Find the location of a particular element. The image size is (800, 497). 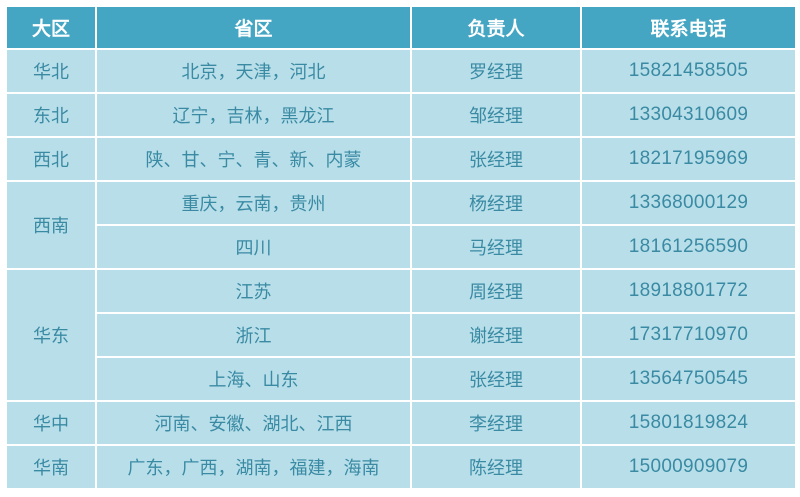

province-cell: 北京，天津，河北 is located at coordinates (253, 71).